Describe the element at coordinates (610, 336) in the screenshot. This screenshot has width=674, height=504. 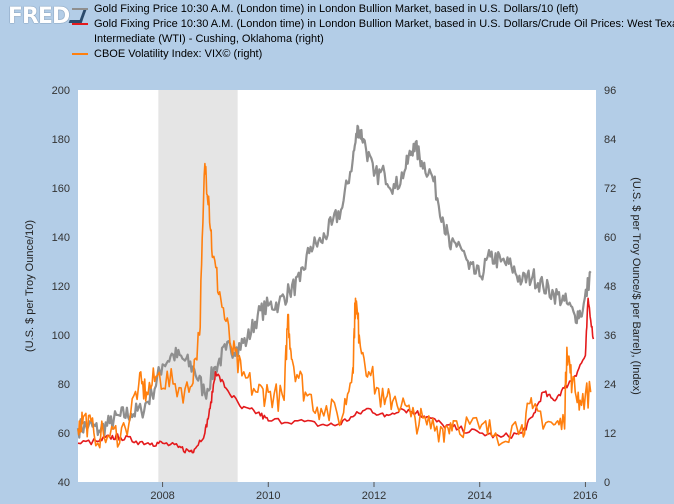
I see `y-right-tick-label: 36` at that location.